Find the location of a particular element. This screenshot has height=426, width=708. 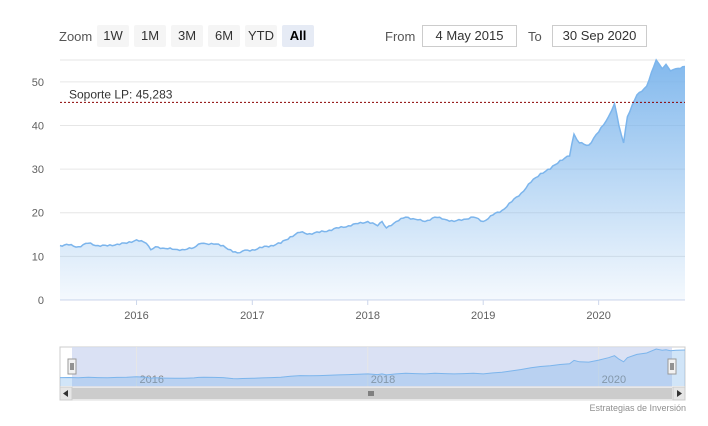

credits: Estrategias de Inversión is located at coordinates (637, 408).